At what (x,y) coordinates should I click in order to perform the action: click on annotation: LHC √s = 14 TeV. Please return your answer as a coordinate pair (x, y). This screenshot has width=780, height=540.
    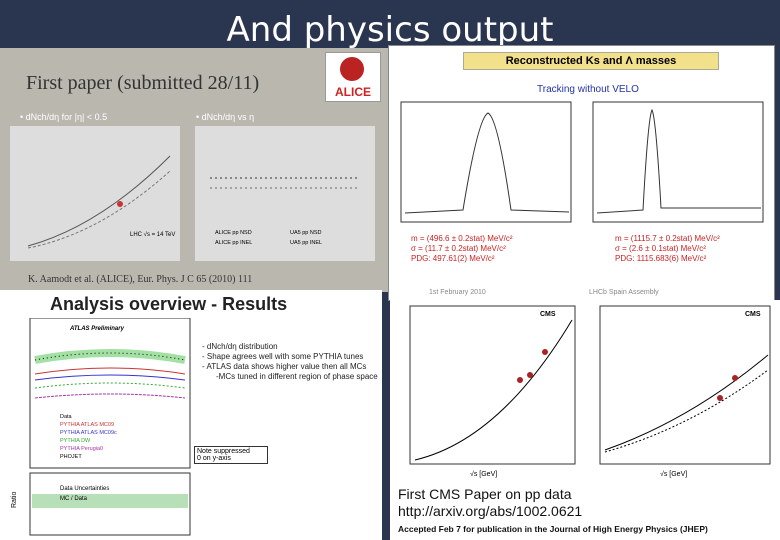
    Looking at the image, I should click on (152, 234).